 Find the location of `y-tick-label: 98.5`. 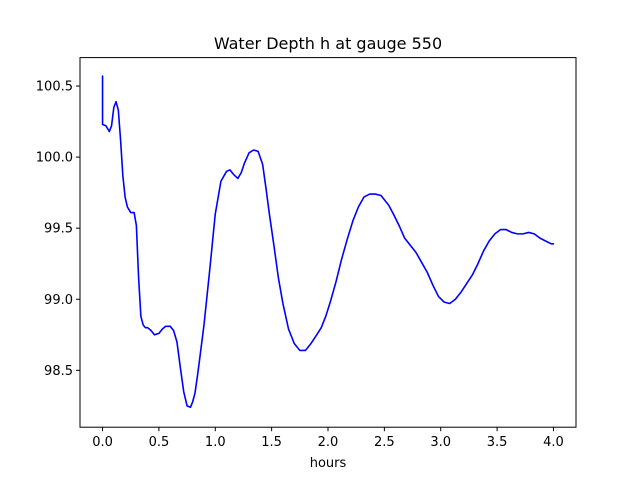

y-tick-label: 98.5 is located at coordinates (58, 371).